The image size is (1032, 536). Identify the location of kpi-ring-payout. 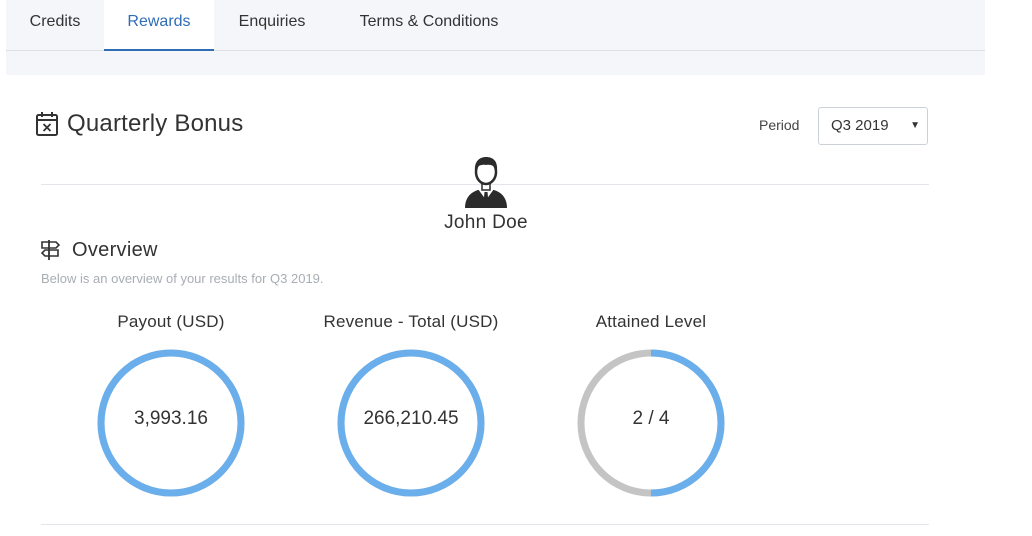
(171, 423).